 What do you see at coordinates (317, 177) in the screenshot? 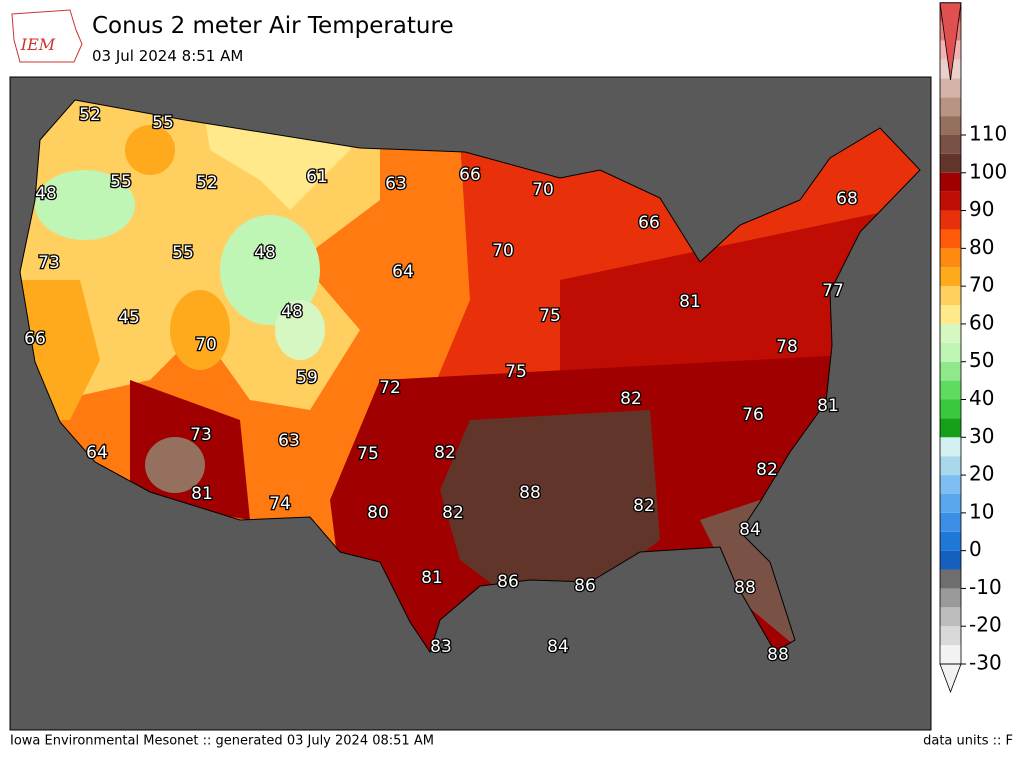
I see `station-label: 61` at bounding box center [317, 177].